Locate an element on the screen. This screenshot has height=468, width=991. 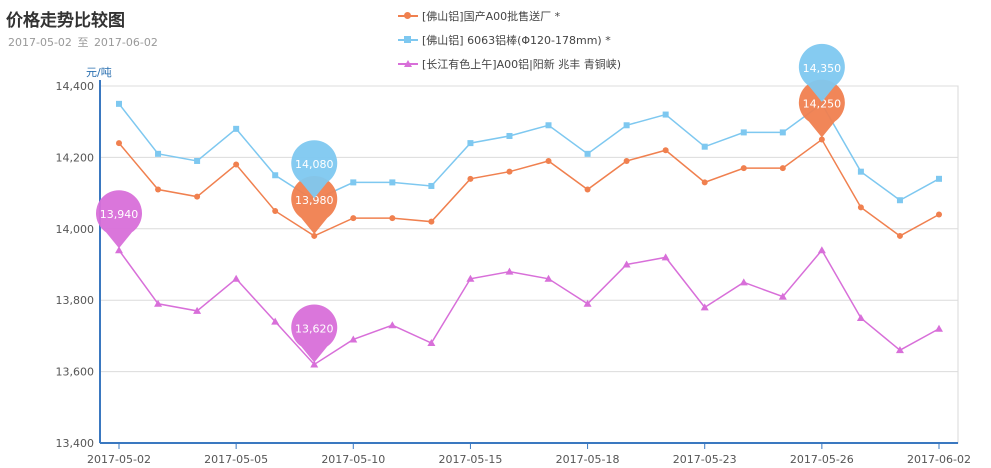
y-tick-label: 13,800 is located at coordinates (75, 300).